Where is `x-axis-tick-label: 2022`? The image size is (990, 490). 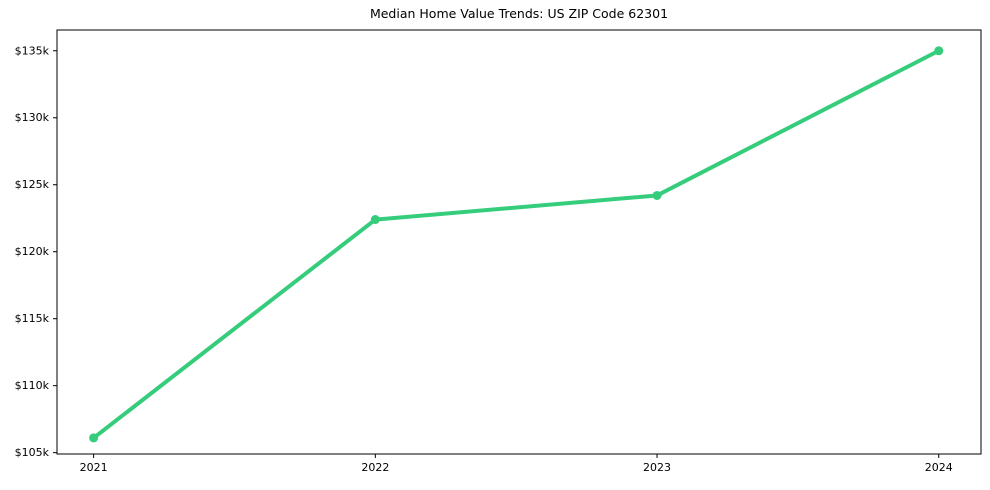 x-axis-tick-label: 2022 is located at coordinates (375, 467).